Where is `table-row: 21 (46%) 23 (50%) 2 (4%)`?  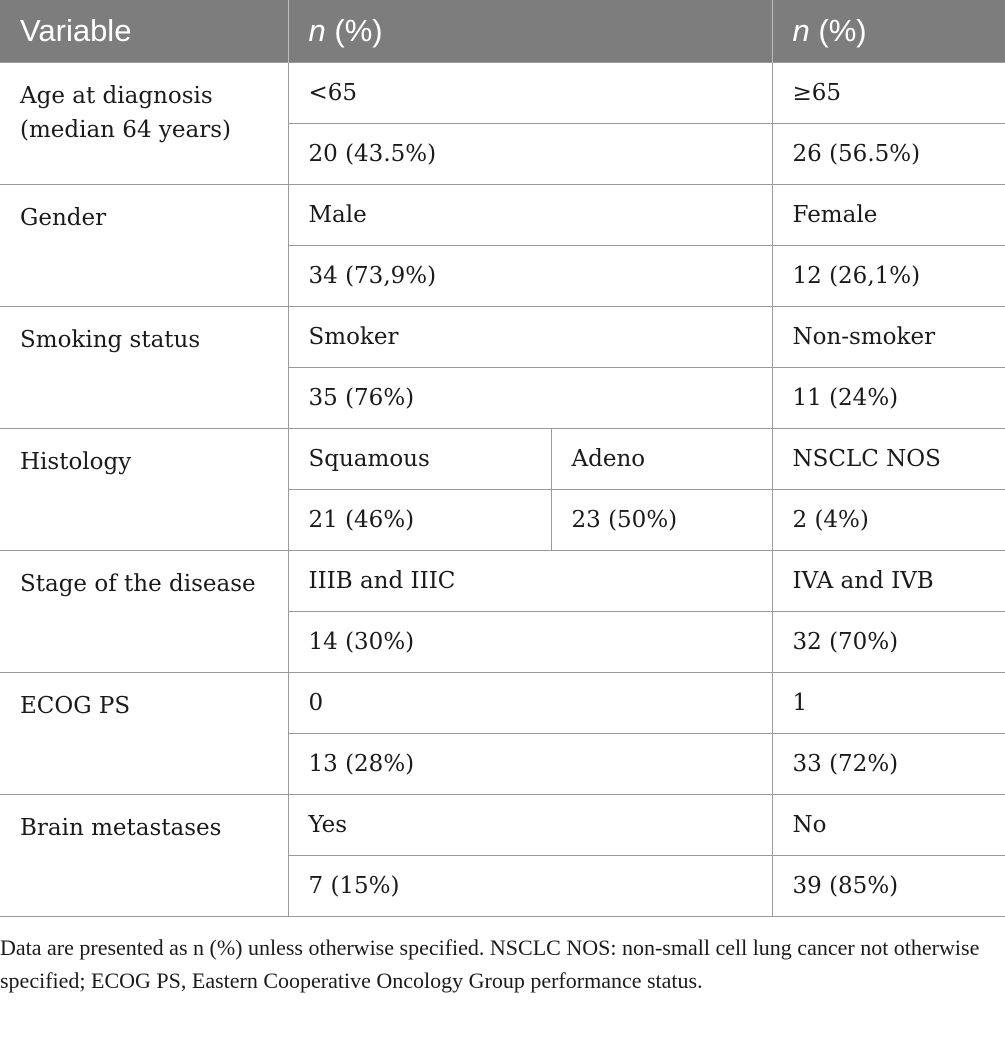
table-row: 21 (46%) 23 (50%) 2 (4%) is located at coordinates (502, 519).